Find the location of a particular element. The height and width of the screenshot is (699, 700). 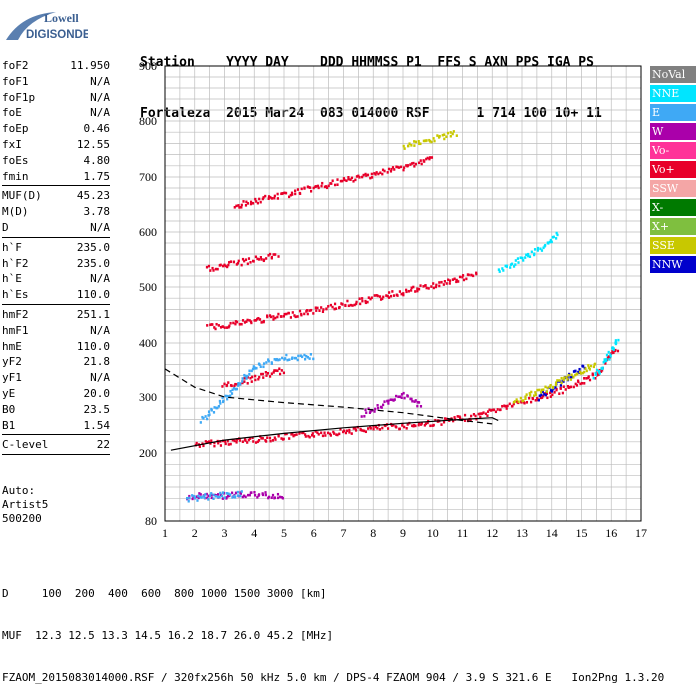

param-value: 1.54 is located at coordinates (97, 425).